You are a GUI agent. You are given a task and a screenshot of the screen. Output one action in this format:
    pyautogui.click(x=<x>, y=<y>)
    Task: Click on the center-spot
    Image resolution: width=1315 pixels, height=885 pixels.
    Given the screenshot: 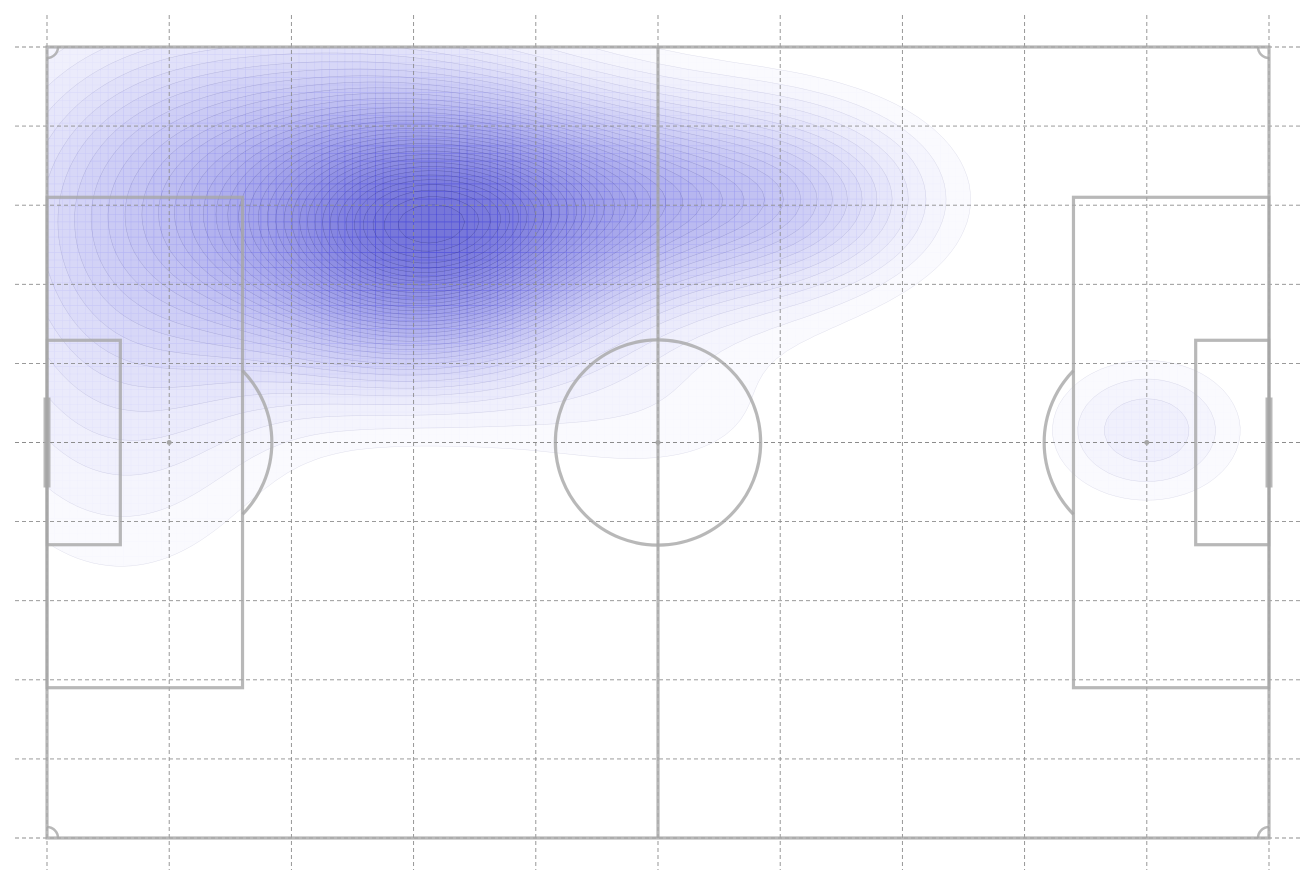 What is the action you would take?
    pyautogui.click(x=658, y=442)
    